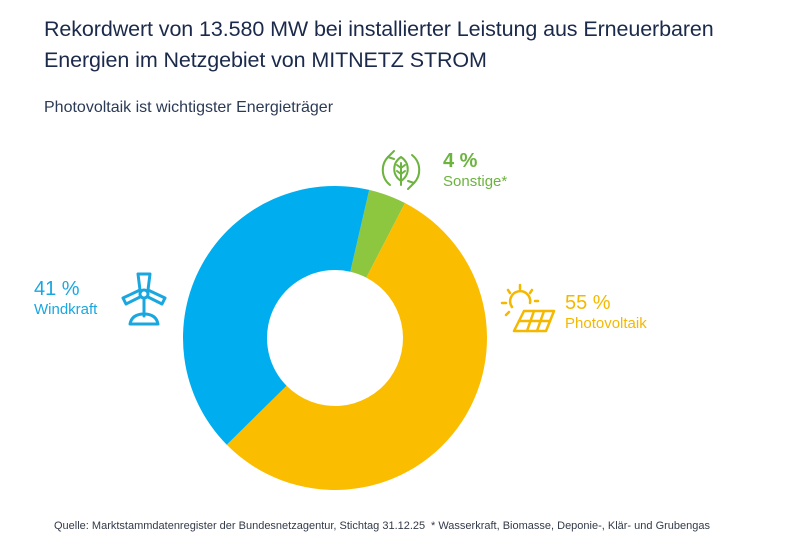 The image size is (800, 556). What do you see at coordinates (144, 299) in the screenshot?
I see `wind-turbine-icon` at bounding box center [144, 299].